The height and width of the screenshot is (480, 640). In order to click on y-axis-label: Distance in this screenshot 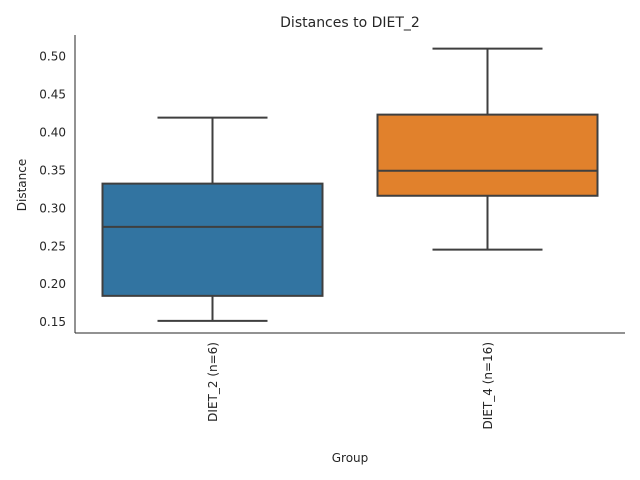, I will do `click(22, 185)`.